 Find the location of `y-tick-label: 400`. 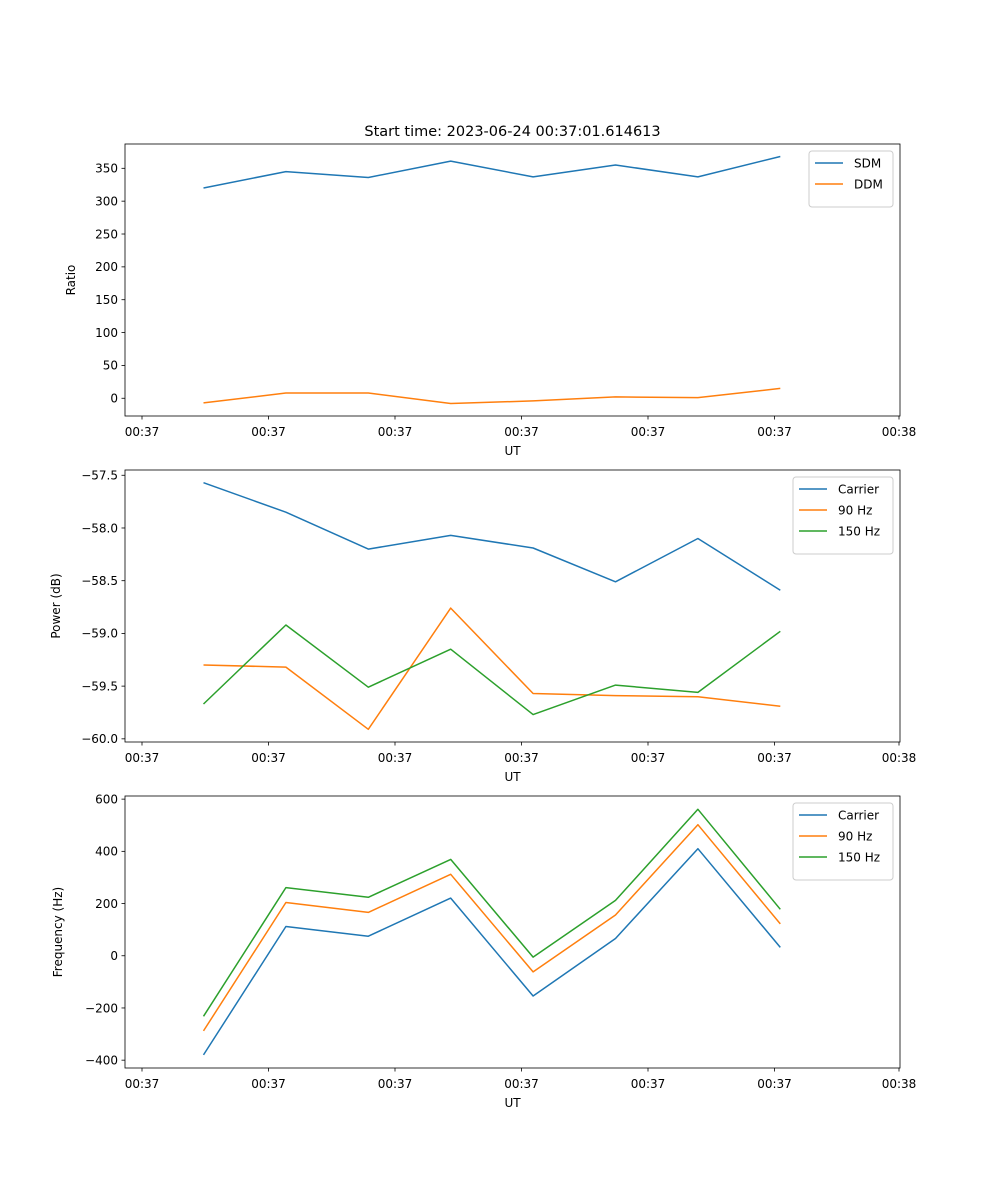

y-tick-label: 400 is located at coordinates (106, 852).